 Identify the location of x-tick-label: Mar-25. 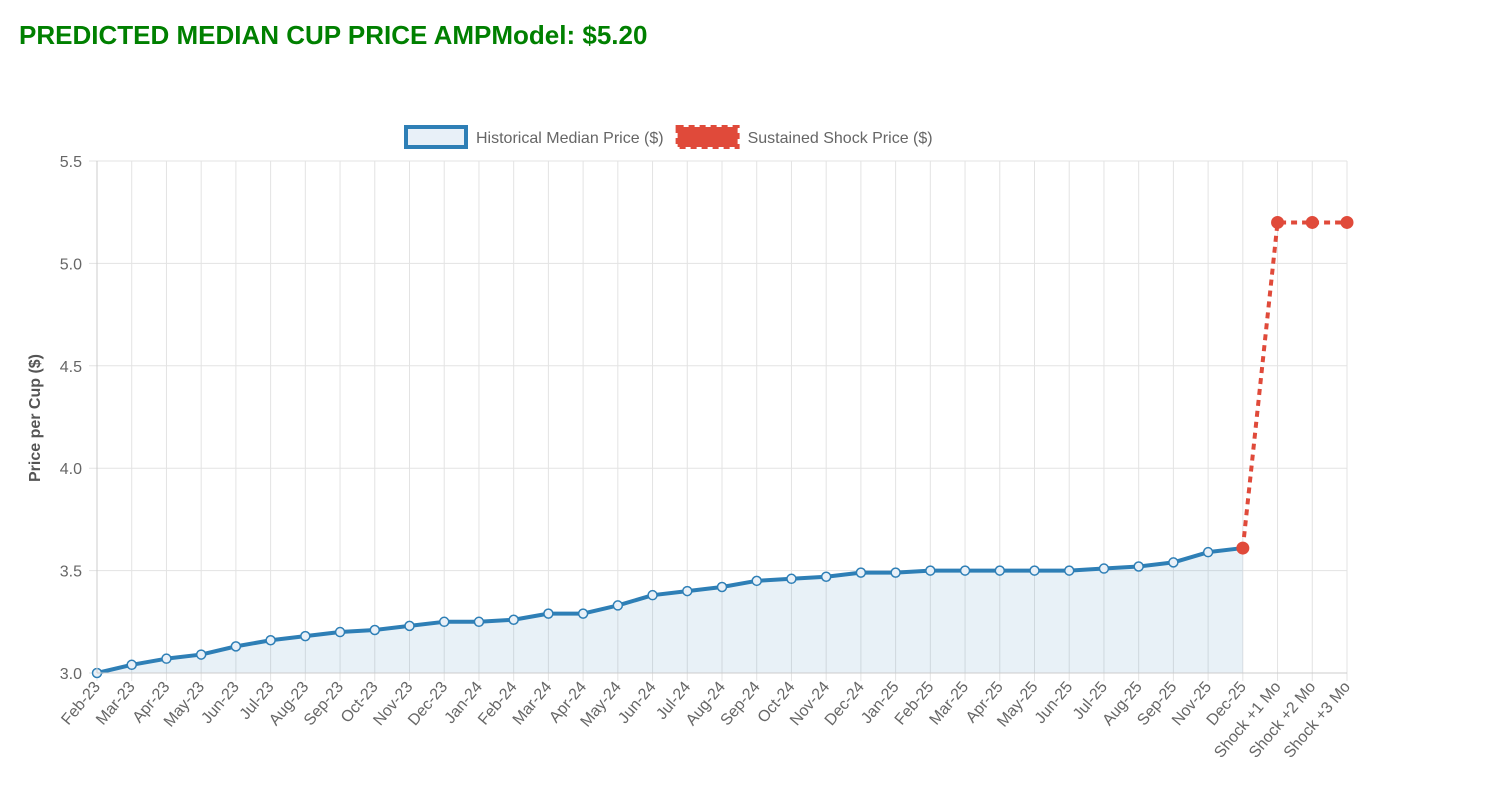
(950, 704).